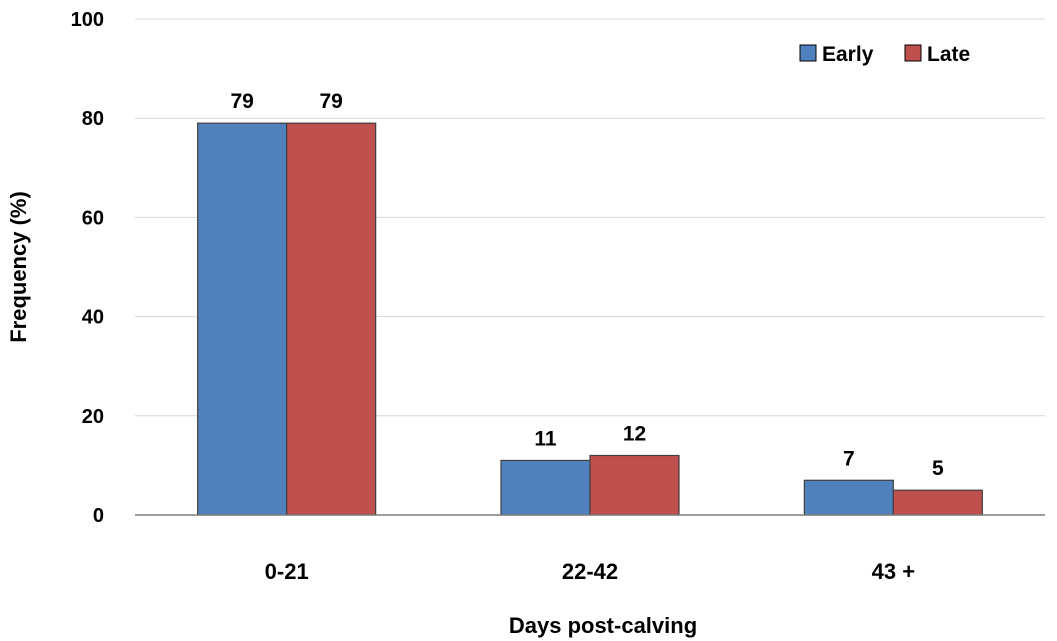  I want to click on data-label: 5, so click(938, 468).